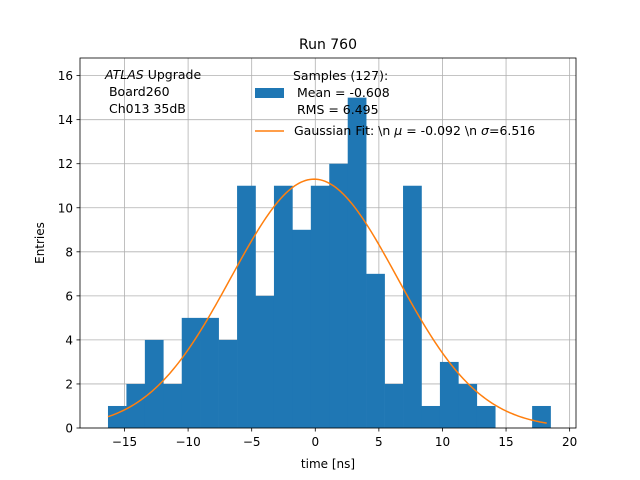 The image size is (640, 480). What do you see at coordinates (340, 75) in the screenshot?
I see `legend-hist-line-1: Samples (127):` at bounding box center [340, 75].